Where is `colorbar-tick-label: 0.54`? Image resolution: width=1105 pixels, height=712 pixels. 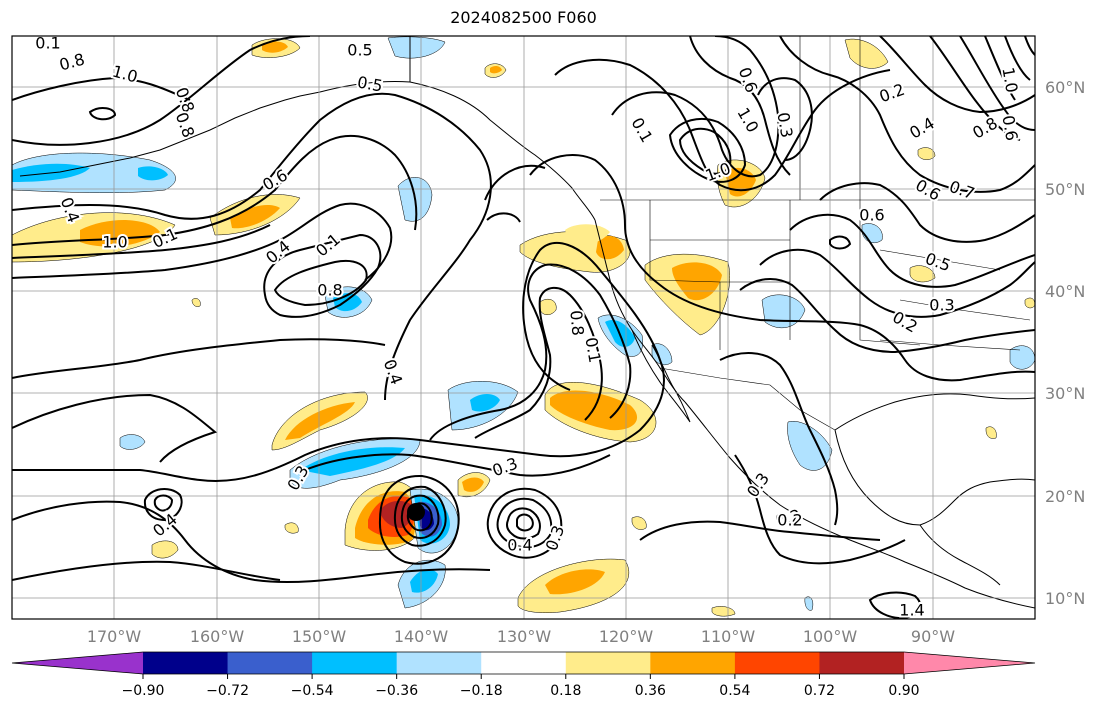 colorbar-tick-label: 0.54 is located at coordinates (734, 691).